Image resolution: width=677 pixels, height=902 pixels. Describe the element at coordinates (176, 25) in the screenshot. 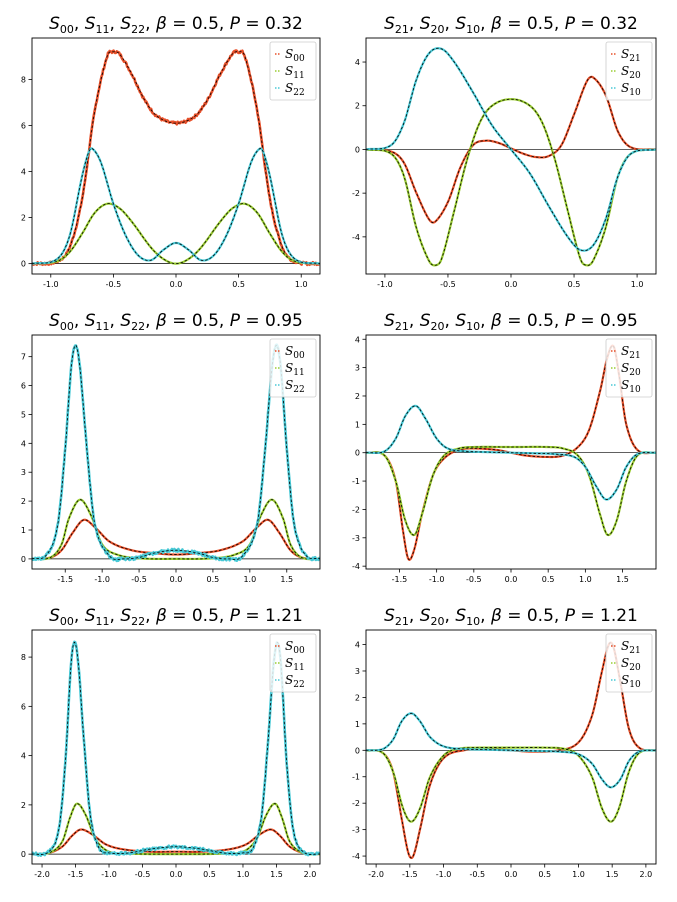

I see `chart-title: S00, S11, S22, β = 0.5, P = 0.32` at that location.